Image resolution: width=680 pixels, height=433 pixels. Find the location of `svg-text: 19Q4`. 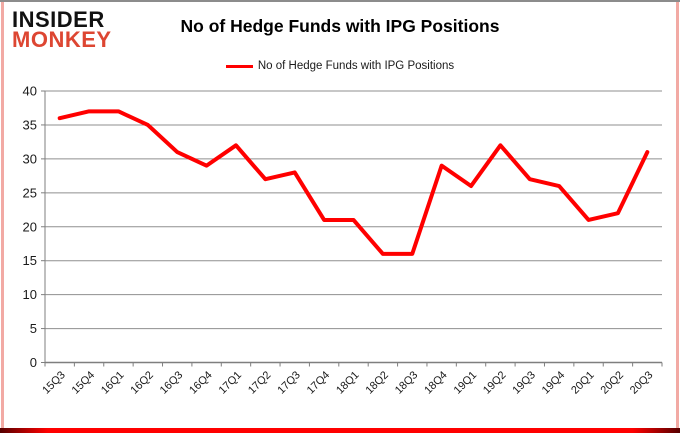

svg-text: 19Q4 is located at coordinates (554, 383).